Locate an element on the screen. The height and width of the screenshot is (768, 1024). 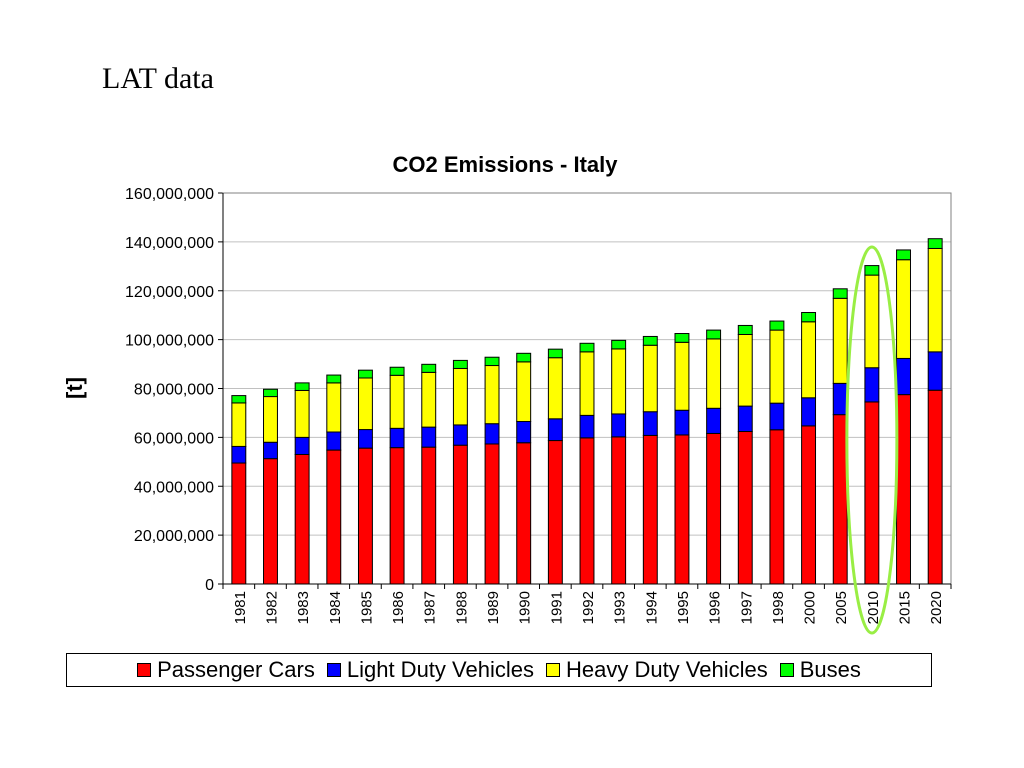
bar-buses-1989 is located at coordinates (492, 361).